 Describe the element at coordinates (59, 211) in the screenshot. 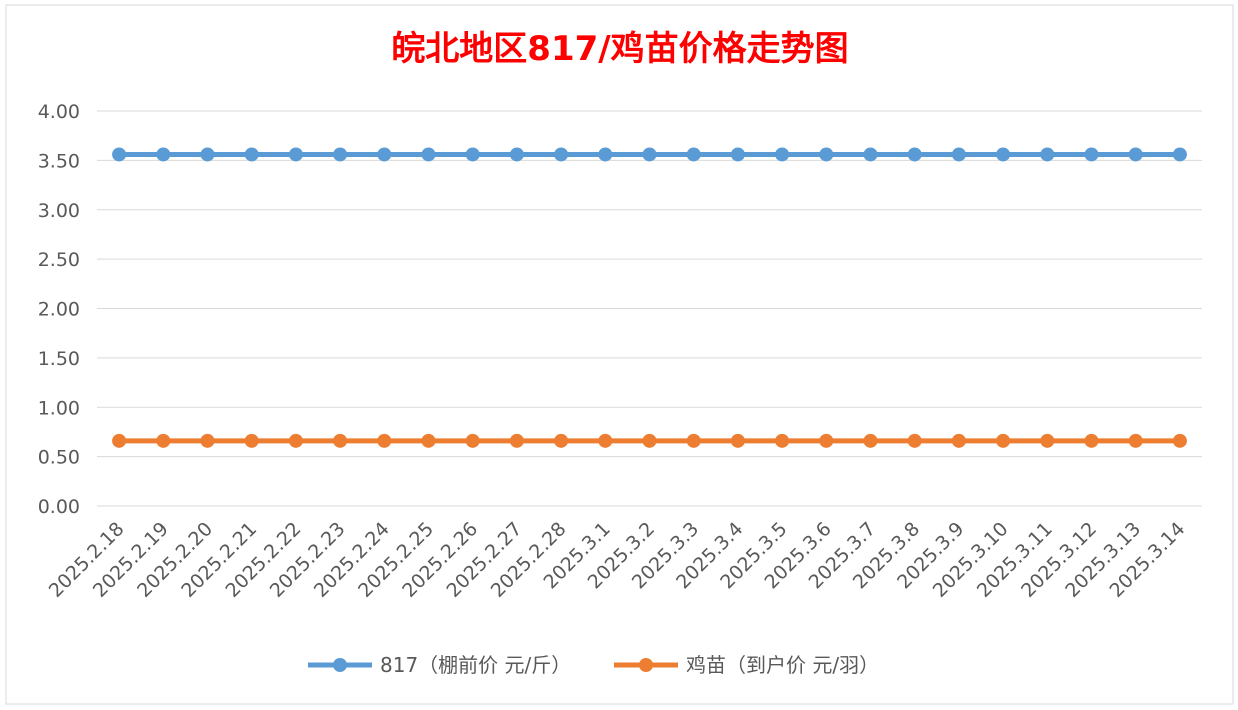

I see `y-tick-label: 3.00` at that location.